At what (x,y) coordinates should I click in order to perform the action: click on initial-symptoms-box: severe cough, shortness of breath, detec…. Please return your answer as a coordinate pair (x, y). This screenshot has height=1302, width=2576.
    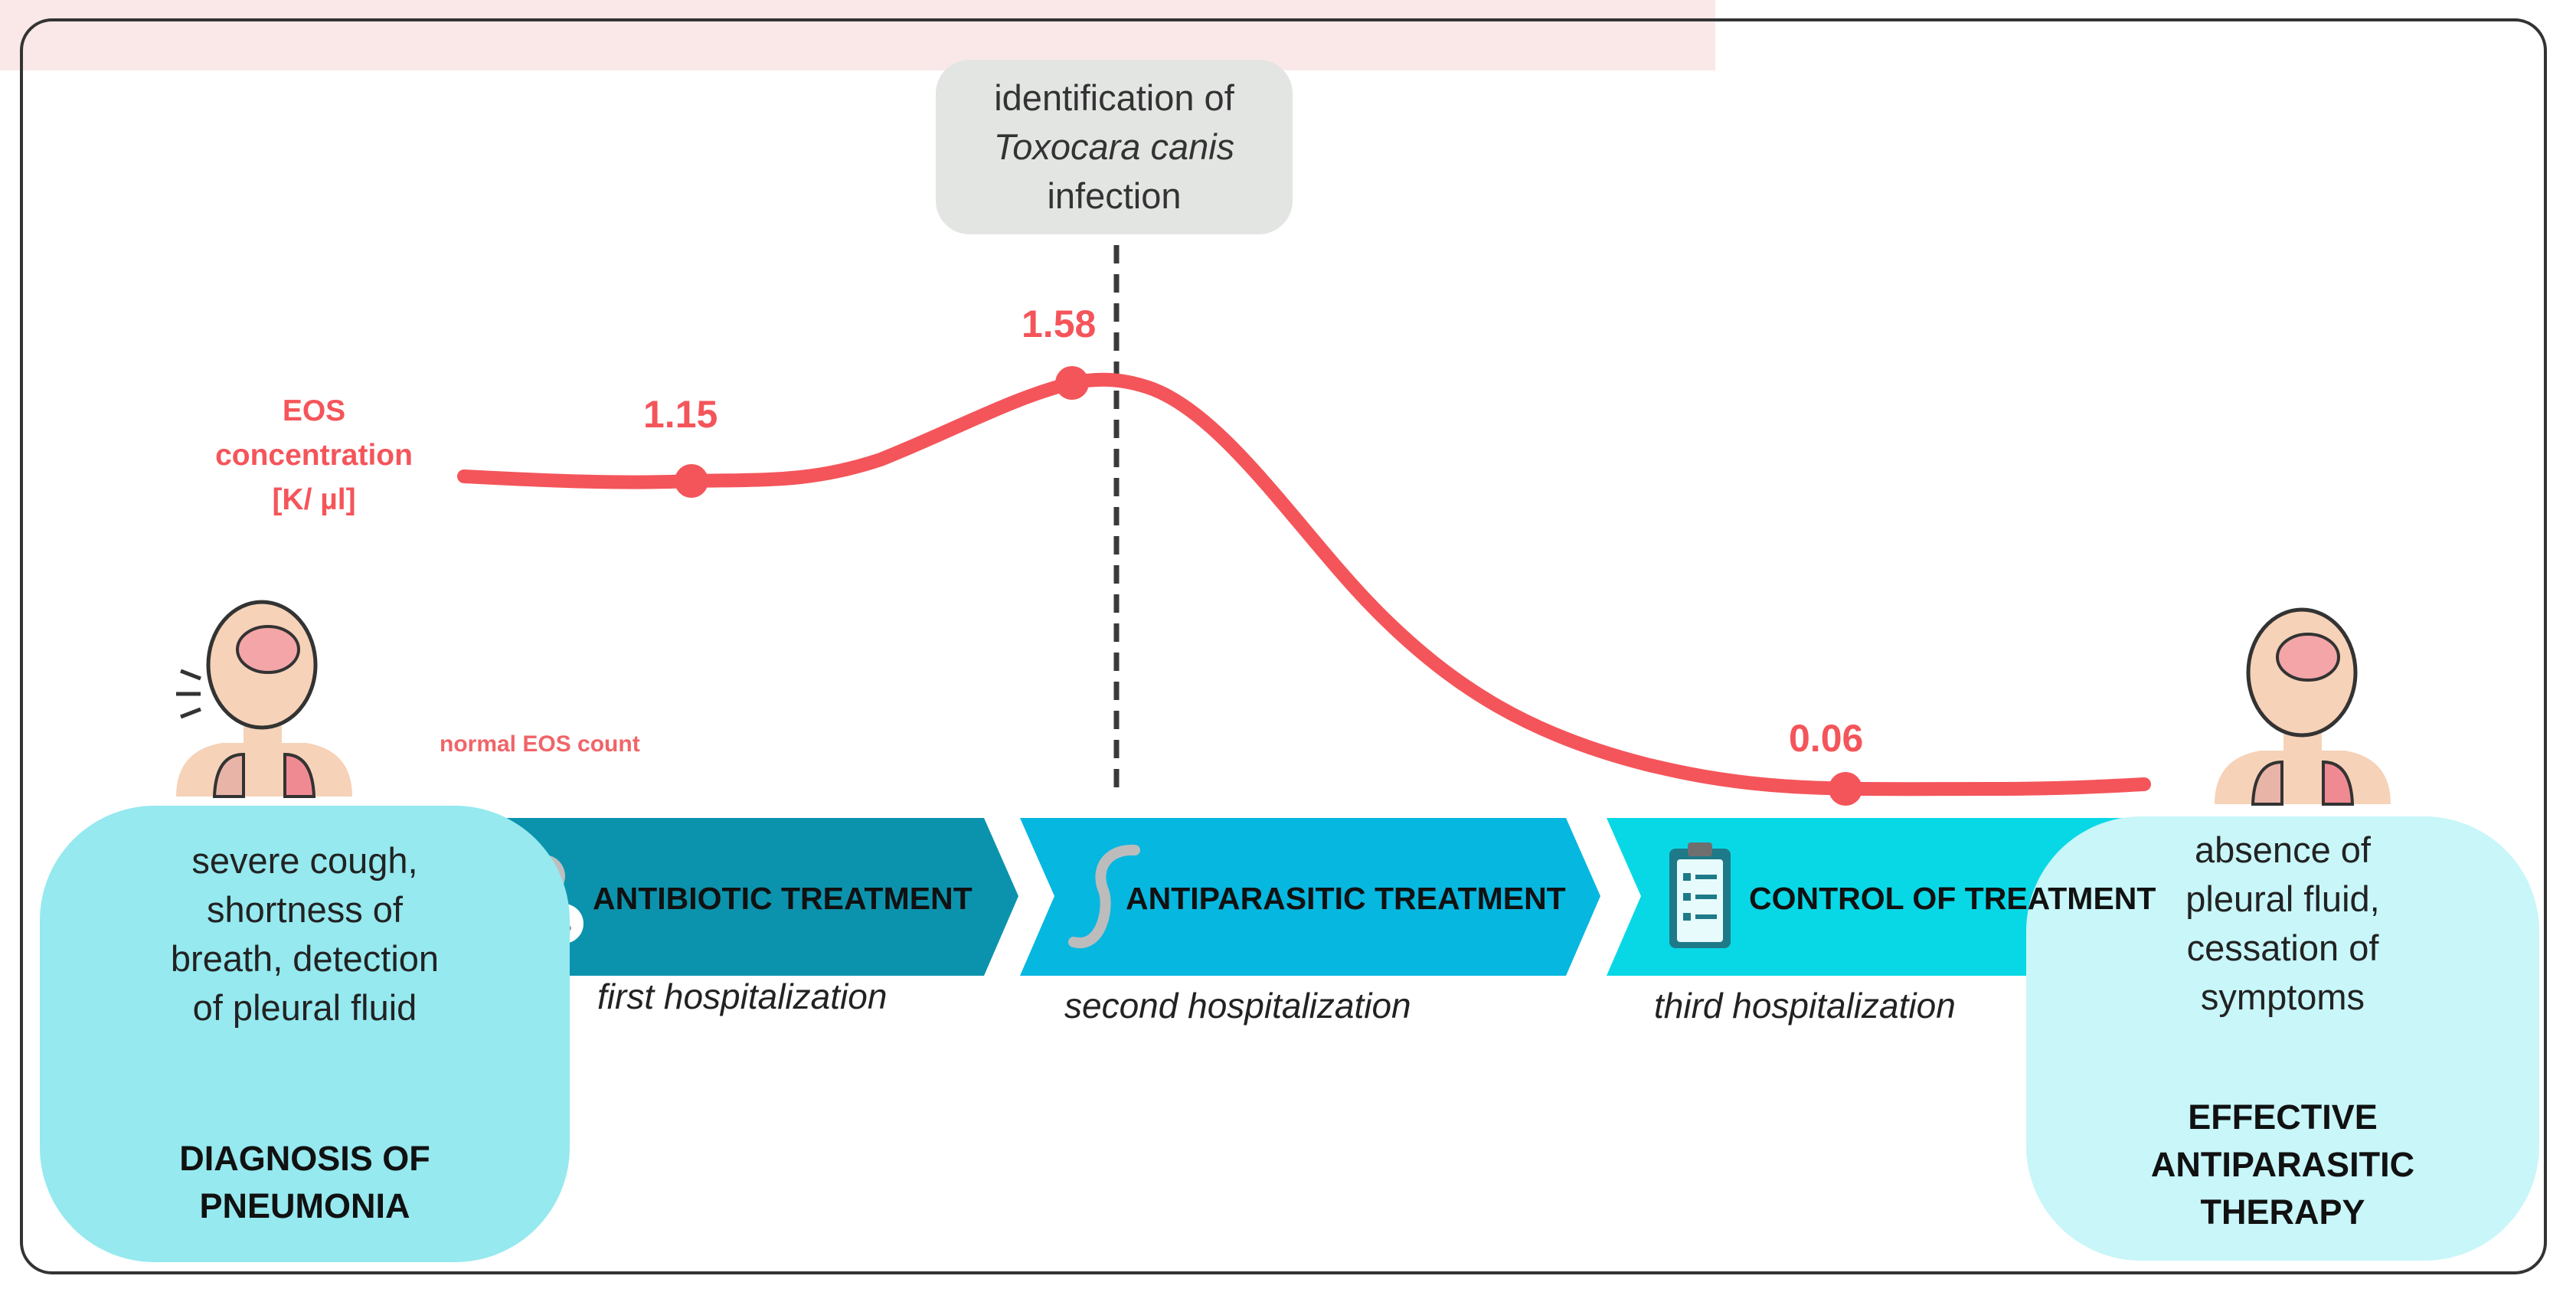
    Looking at the image, I should click on (305, 1034).